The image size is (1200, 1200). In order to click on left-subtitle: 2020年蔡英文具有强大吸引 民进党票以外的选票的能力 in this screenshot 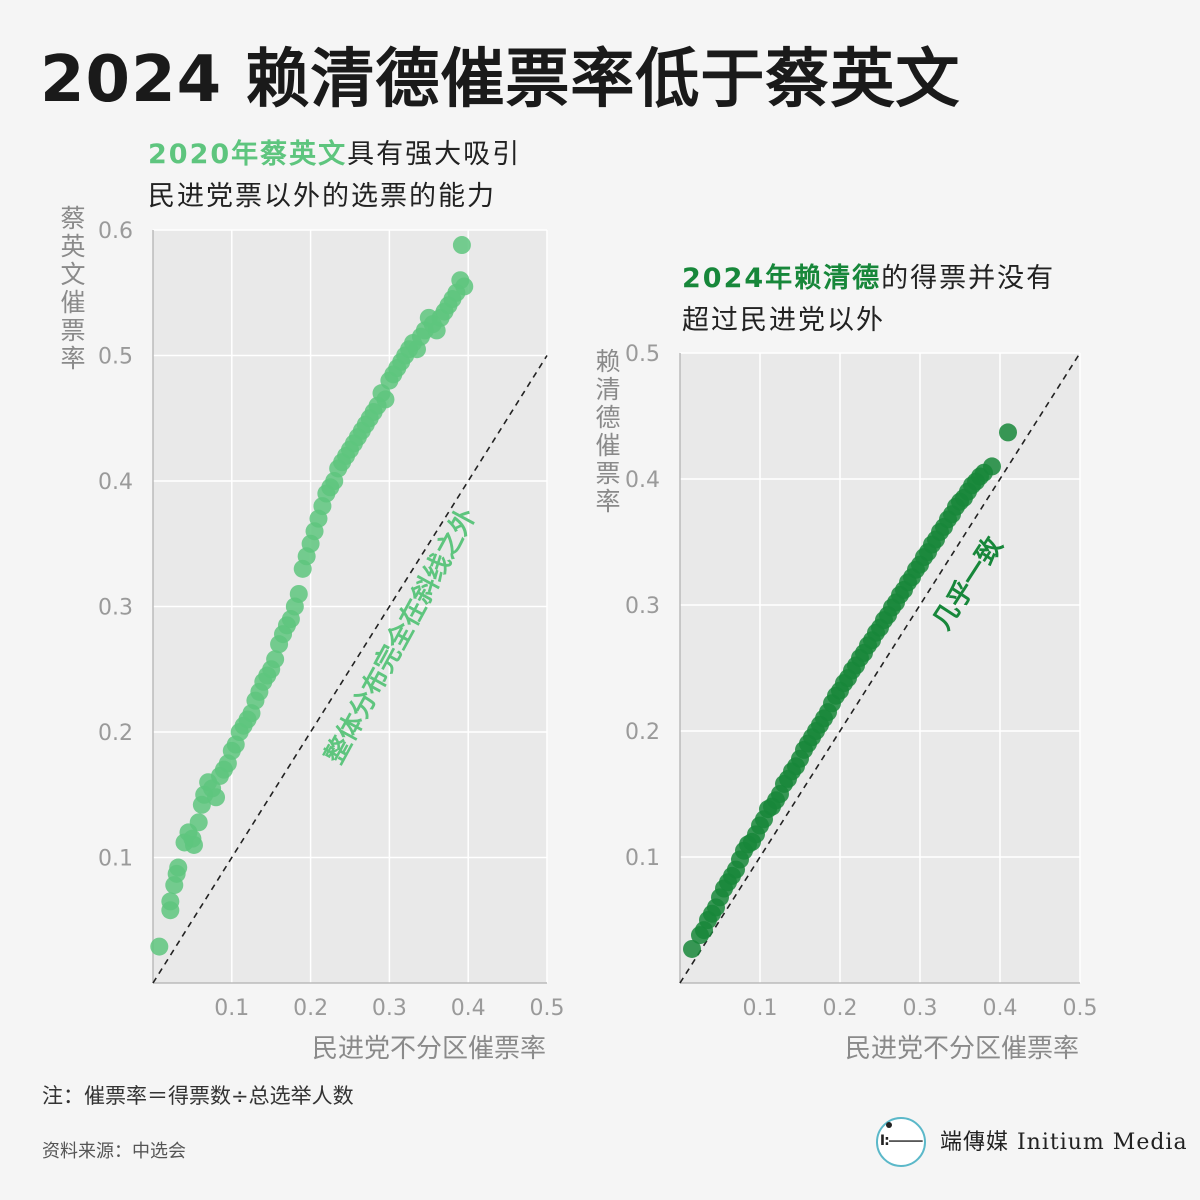, I will do `click(334, 176)`.